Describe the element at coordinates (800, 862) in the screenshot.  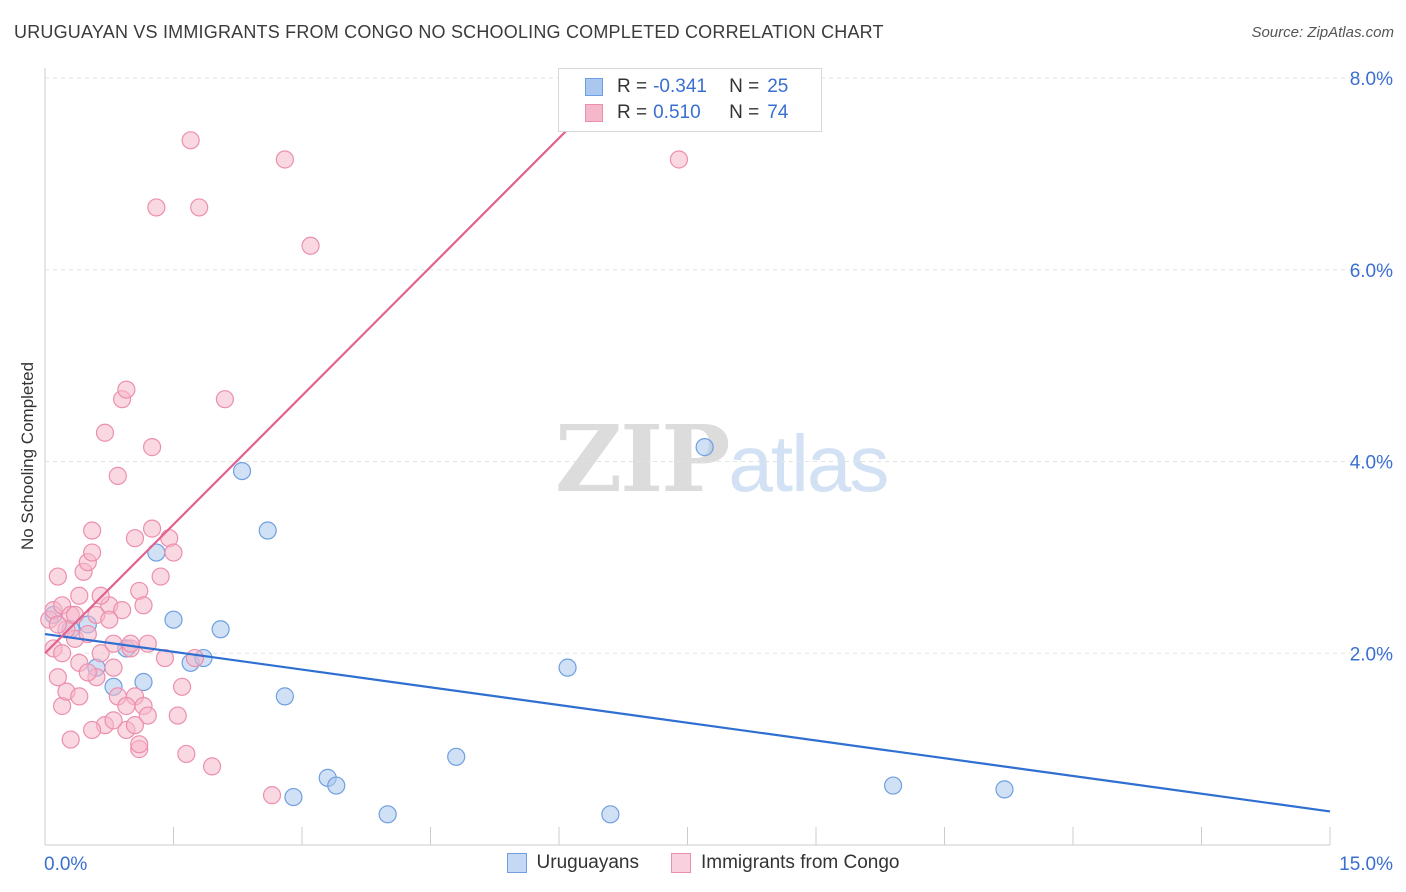
I see `legend-label-congo: Immigrants from Congo` at that location.